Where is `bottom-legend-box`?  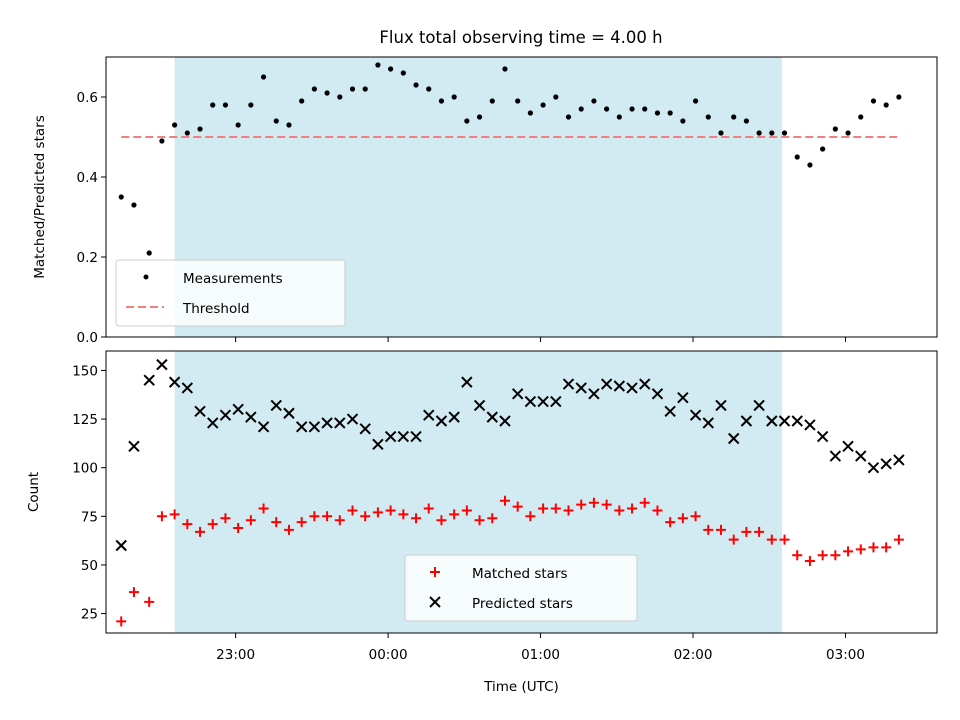
bottom-legend-box is located at coordinates (521, 588).